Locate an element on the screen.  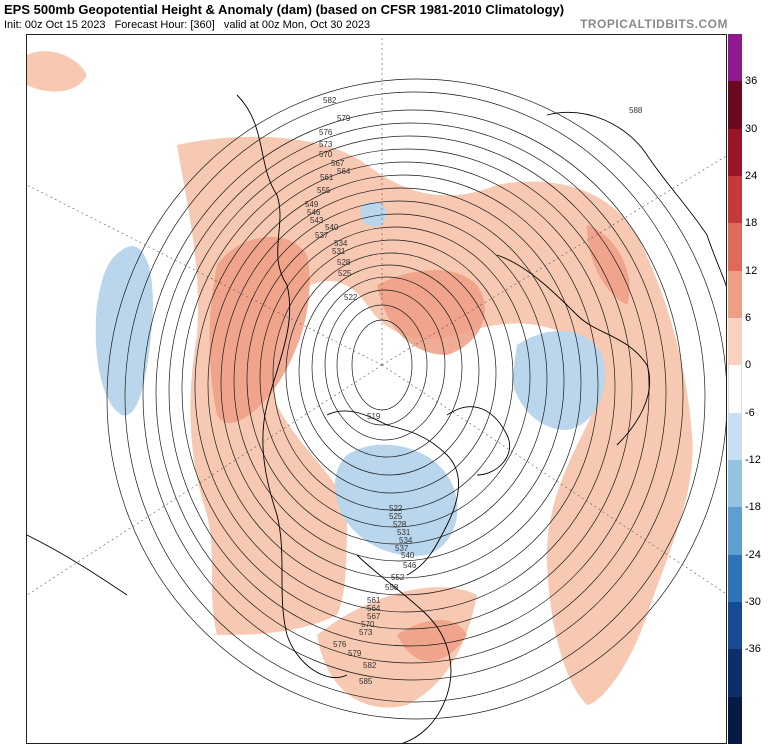
colorbar-tick-label: 36 is located at coordinates (751, 81).